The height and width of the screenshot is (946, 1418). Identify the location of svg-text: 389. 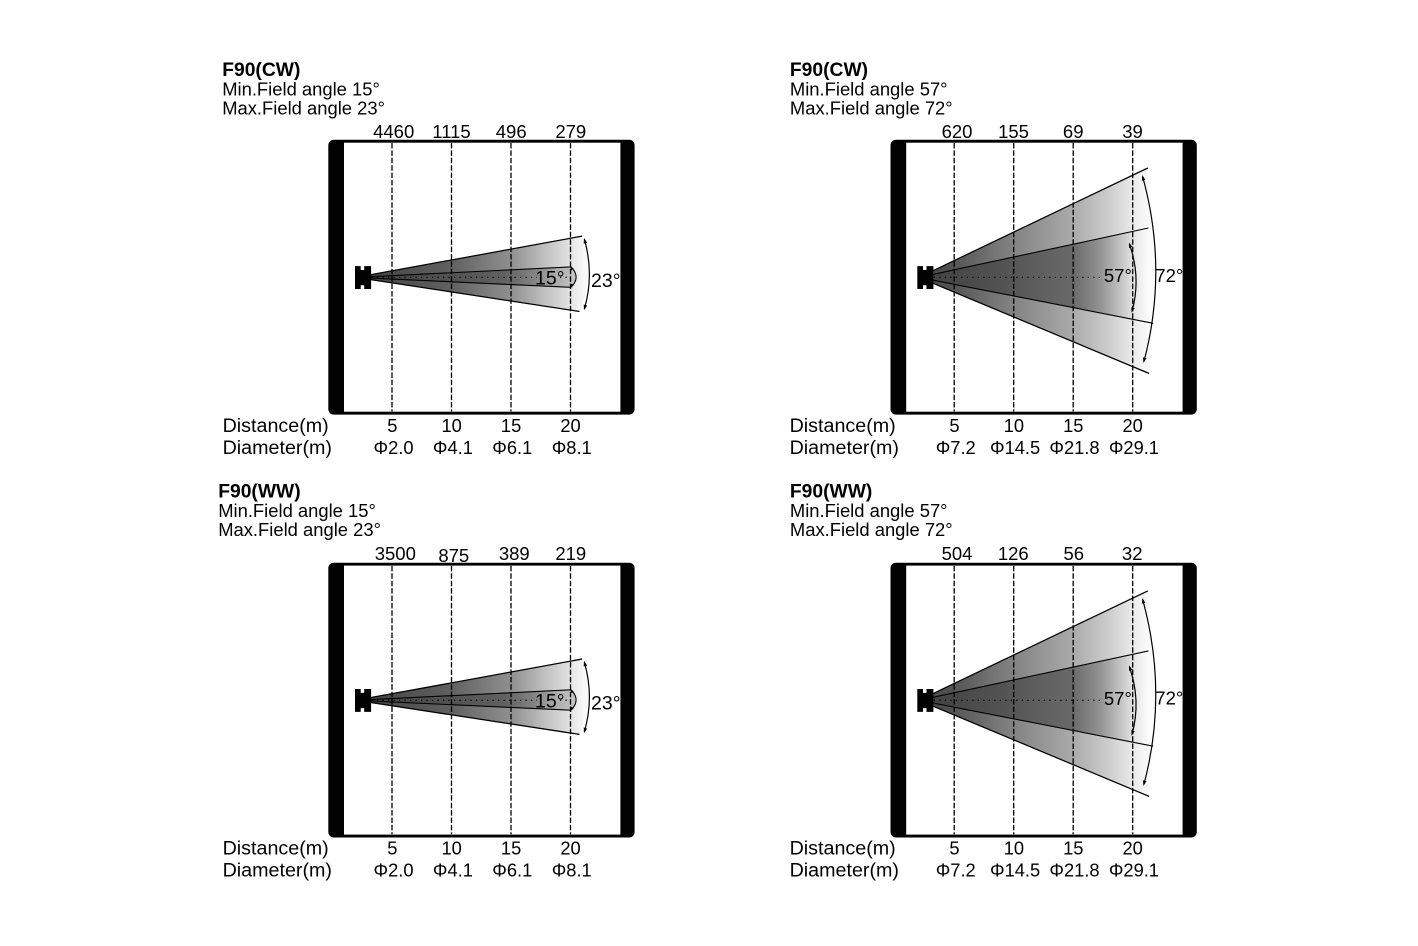
(514, 553).